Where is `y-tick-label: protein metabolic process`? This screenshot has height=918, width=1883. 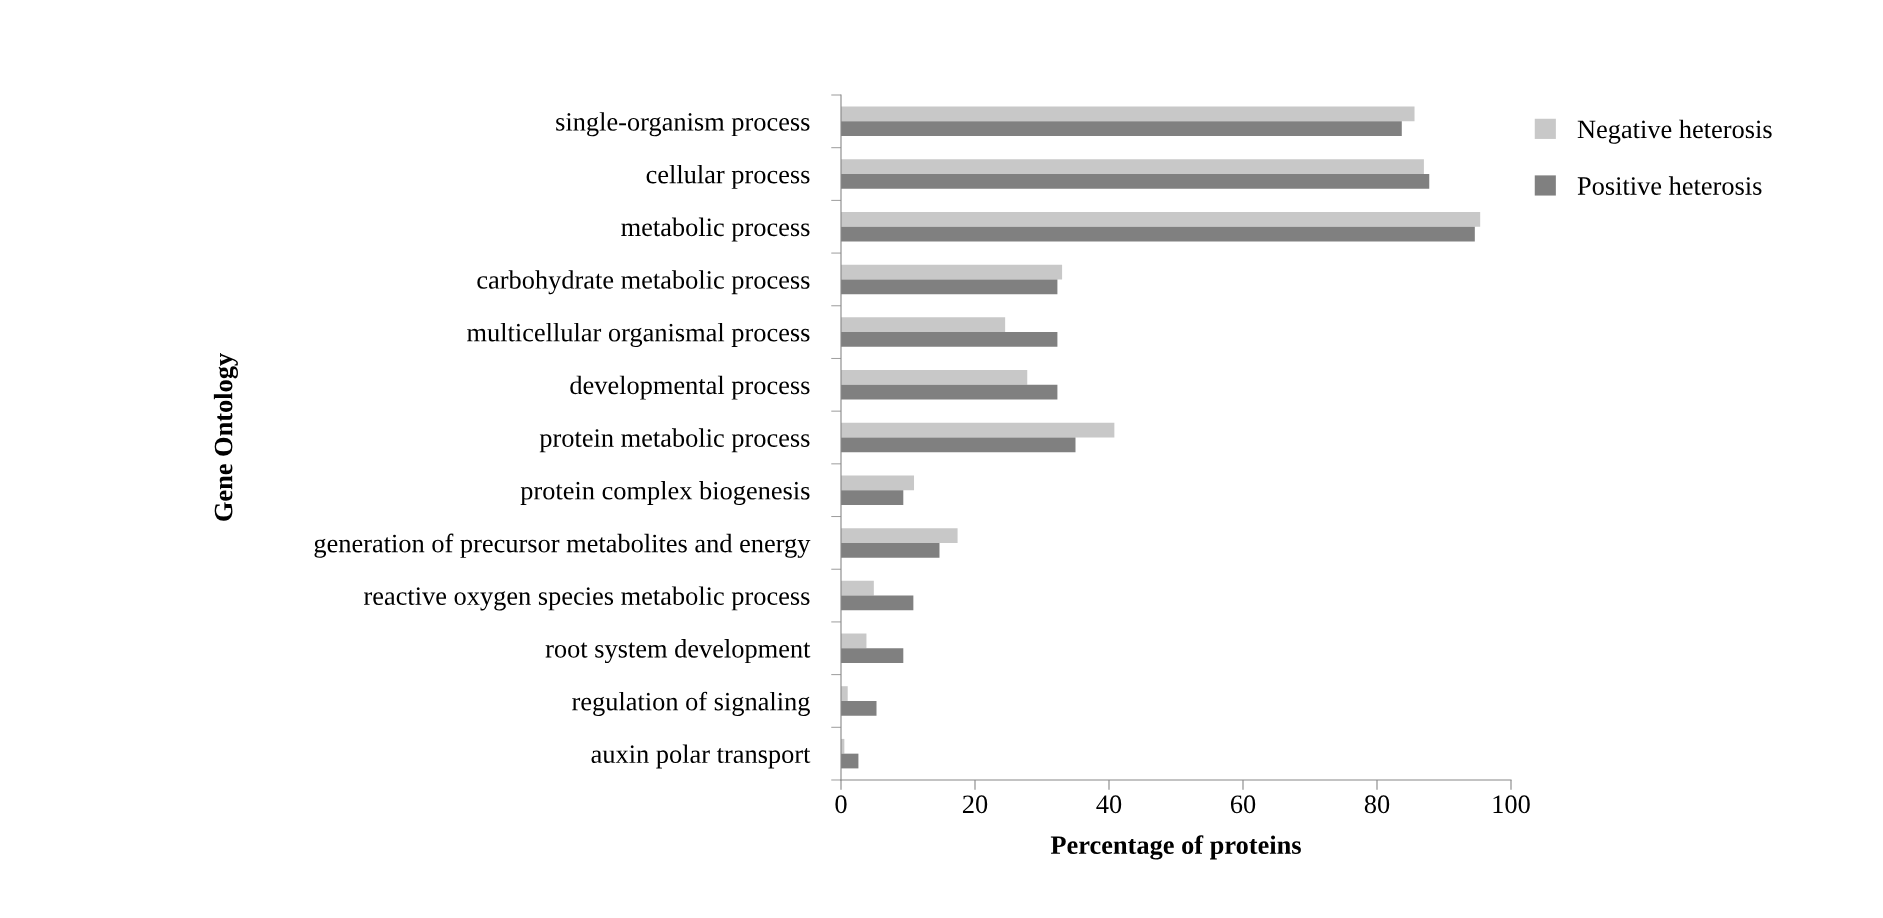 y-tick-label: protein metabolic process is located at coordinates (674, 440).